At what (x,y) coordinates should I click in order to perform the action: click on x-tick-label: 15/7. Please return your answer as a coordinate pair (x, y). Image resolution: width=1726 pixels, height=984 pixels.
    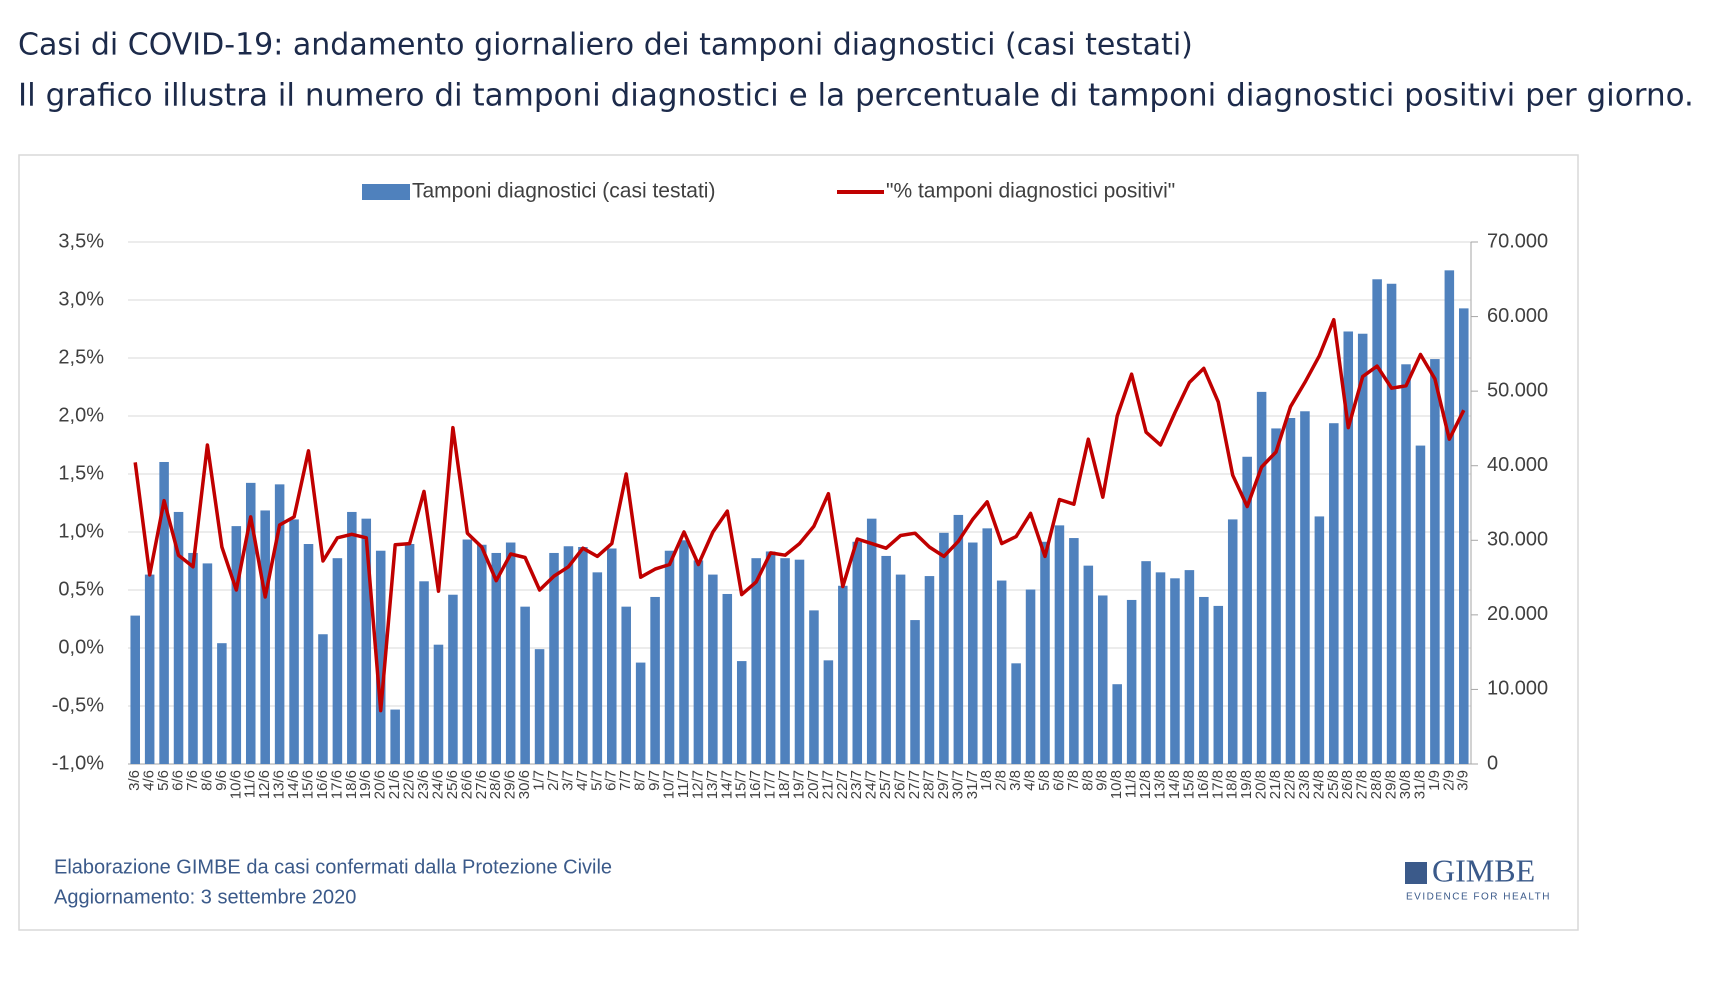
    Looking at the image, I should click on (741, 784).